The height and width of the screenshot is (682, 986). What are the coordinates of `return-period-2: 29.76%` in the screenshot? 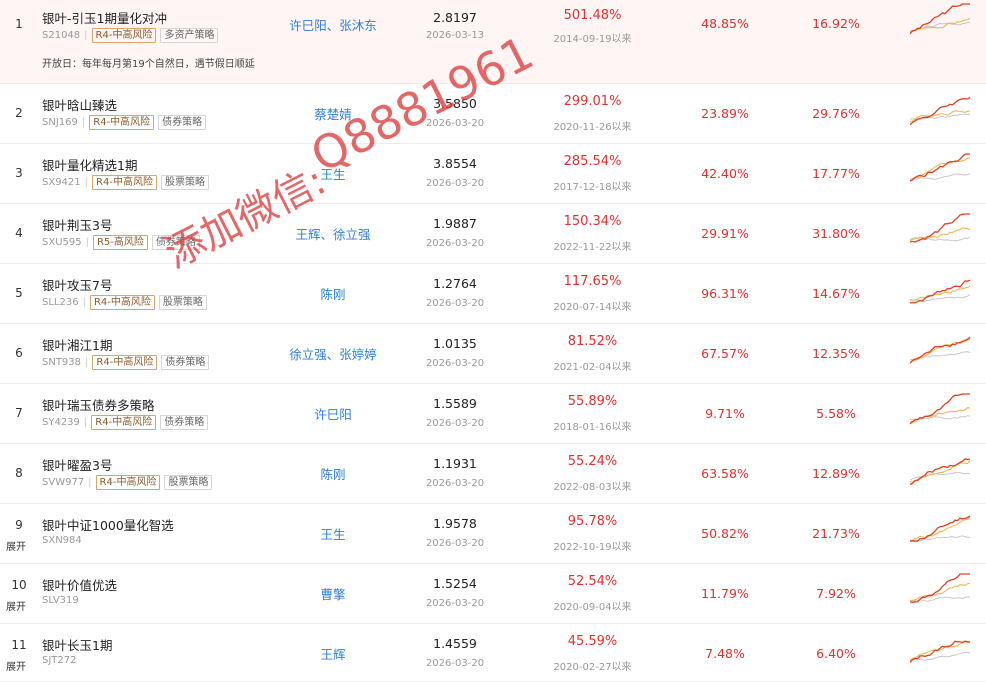 It's located at (836, 113).